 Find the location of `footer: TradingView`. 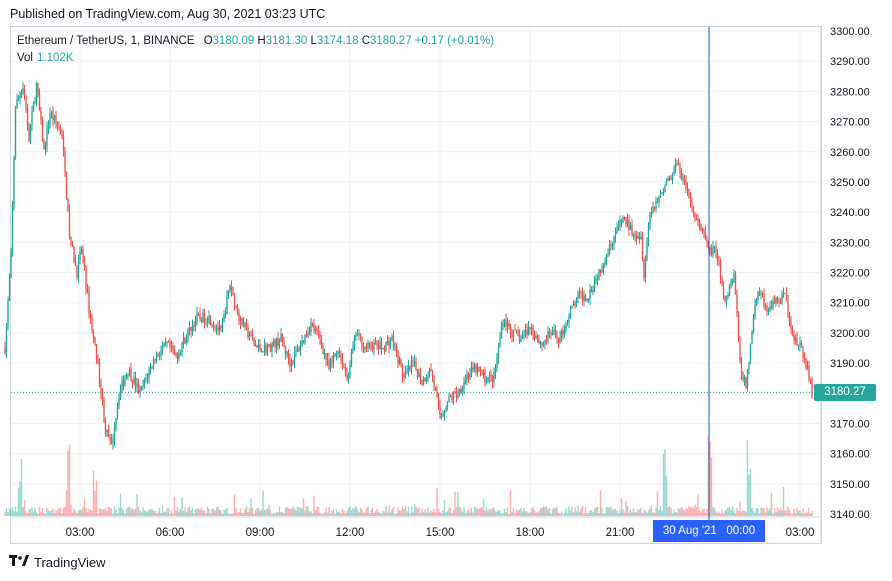

footer: TradingView is located at coordinates (57, 562).